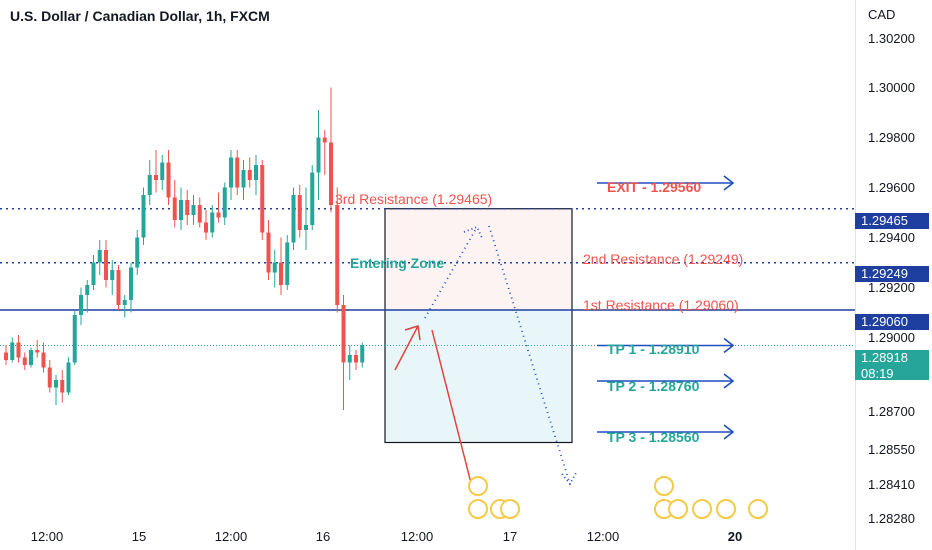  I want to click on tp2-arrow-head, so click(729, 381).